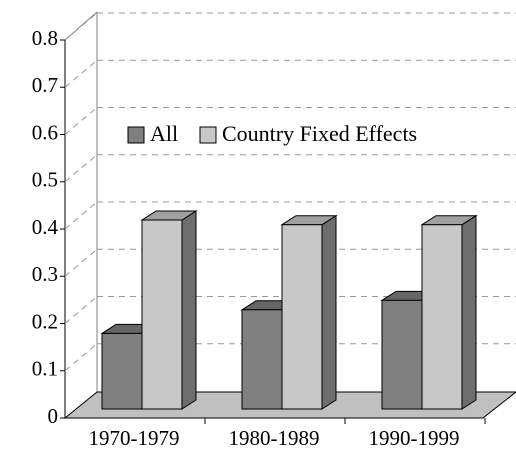  What do you see at coordinates (45, 369) in the screenshot?
I see `y-tick-label: 0.1` at bounding box center [45, 369].